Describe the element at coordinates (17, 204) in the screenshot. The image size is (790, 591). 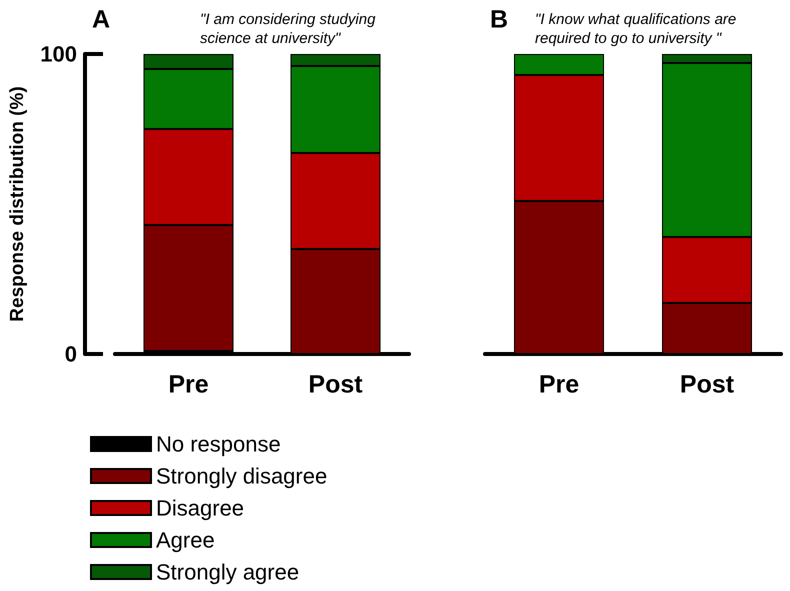
I see `y-axis-title: Response distribution (%)` at that location.